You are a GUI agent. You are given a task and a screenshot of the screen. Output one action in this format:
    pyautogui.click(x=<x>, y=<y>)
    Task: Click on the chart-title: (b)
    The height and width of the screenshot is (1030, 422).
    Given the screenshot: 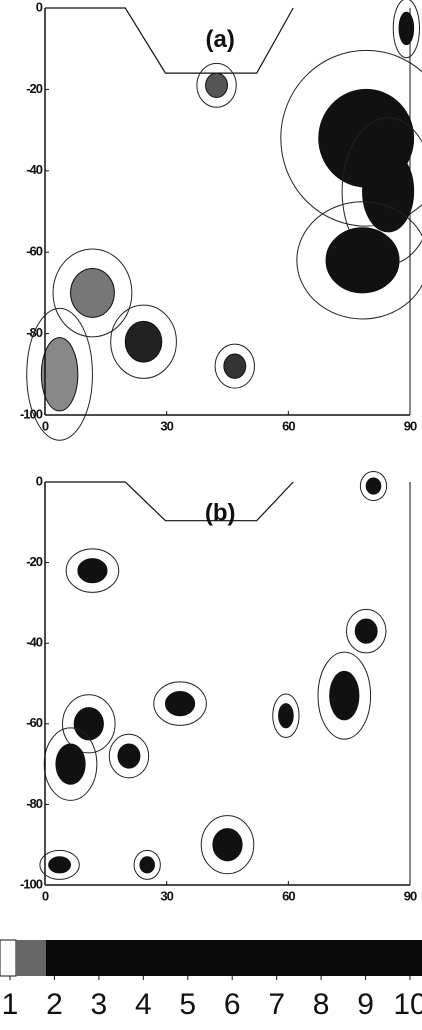 What is the action you would take?
    pyautogui.click(x=220, y=513)
    